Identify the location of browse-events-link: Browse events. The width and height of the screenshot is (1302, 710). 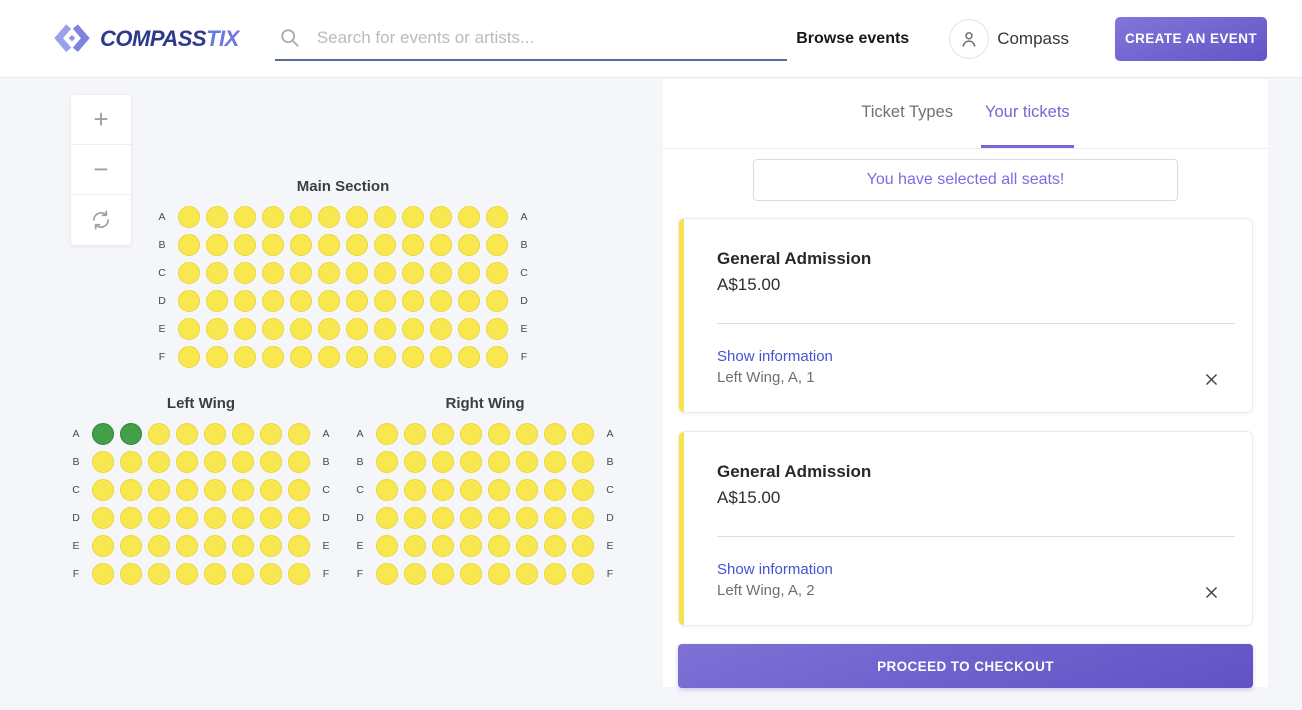
(853, 38).